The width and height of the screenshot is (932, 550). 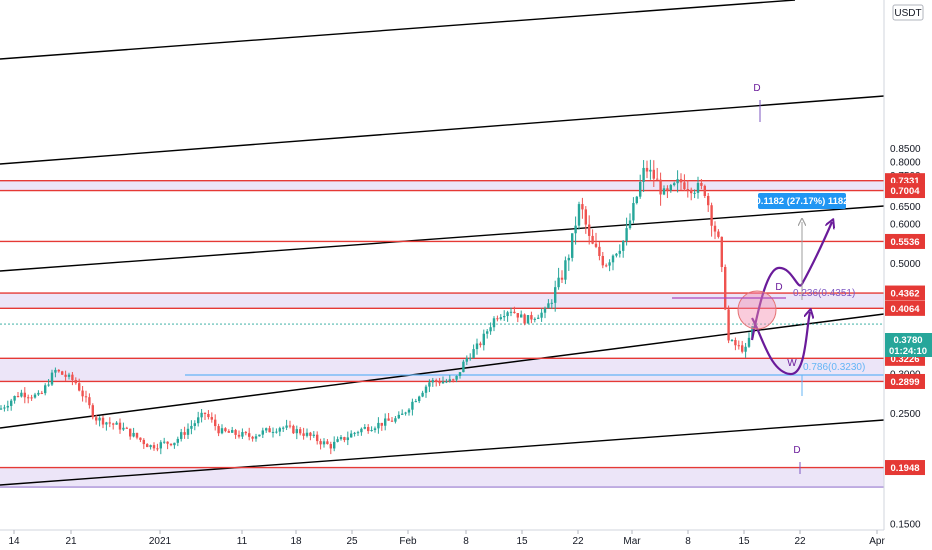 I want to click on current-price-badge, so click(x=908, y=345).